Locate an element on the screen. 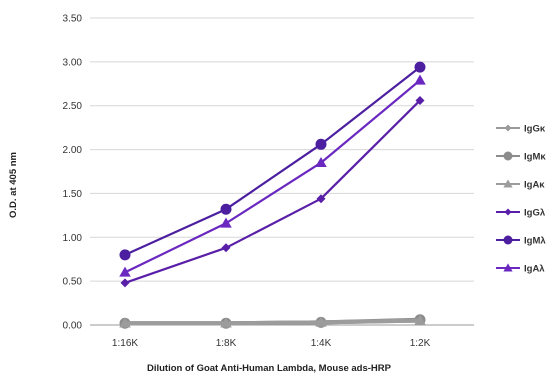 The width and height of the screenshot is (560, 384). legend-label: IgAλ is located at coordinates (534, 269).